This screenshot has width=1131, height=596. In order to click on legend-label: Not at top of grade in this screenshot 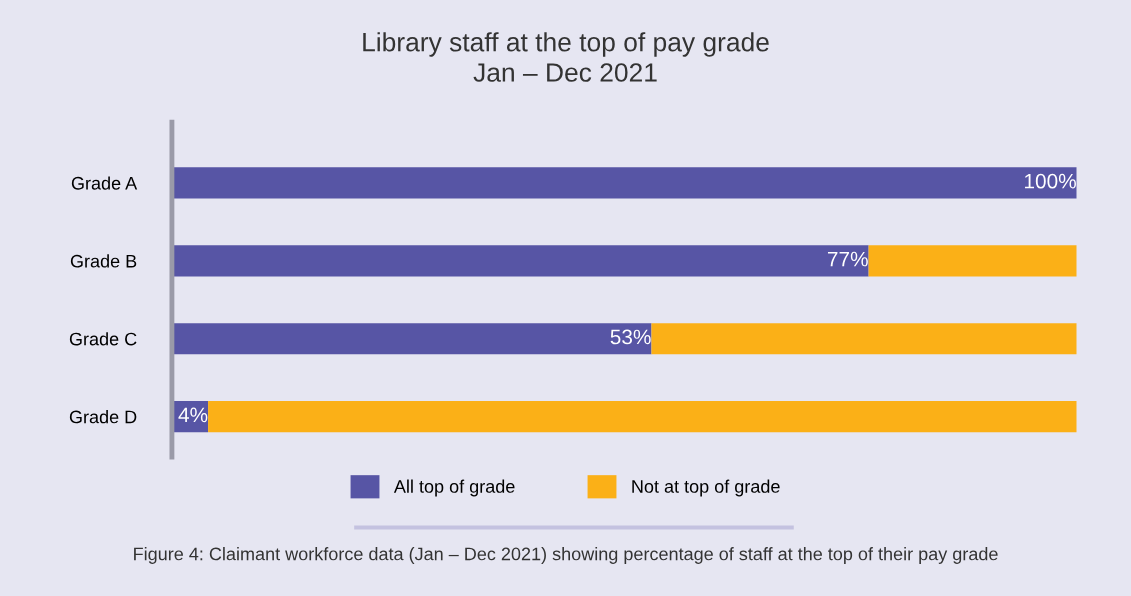, I will do `click(706, 488)`.